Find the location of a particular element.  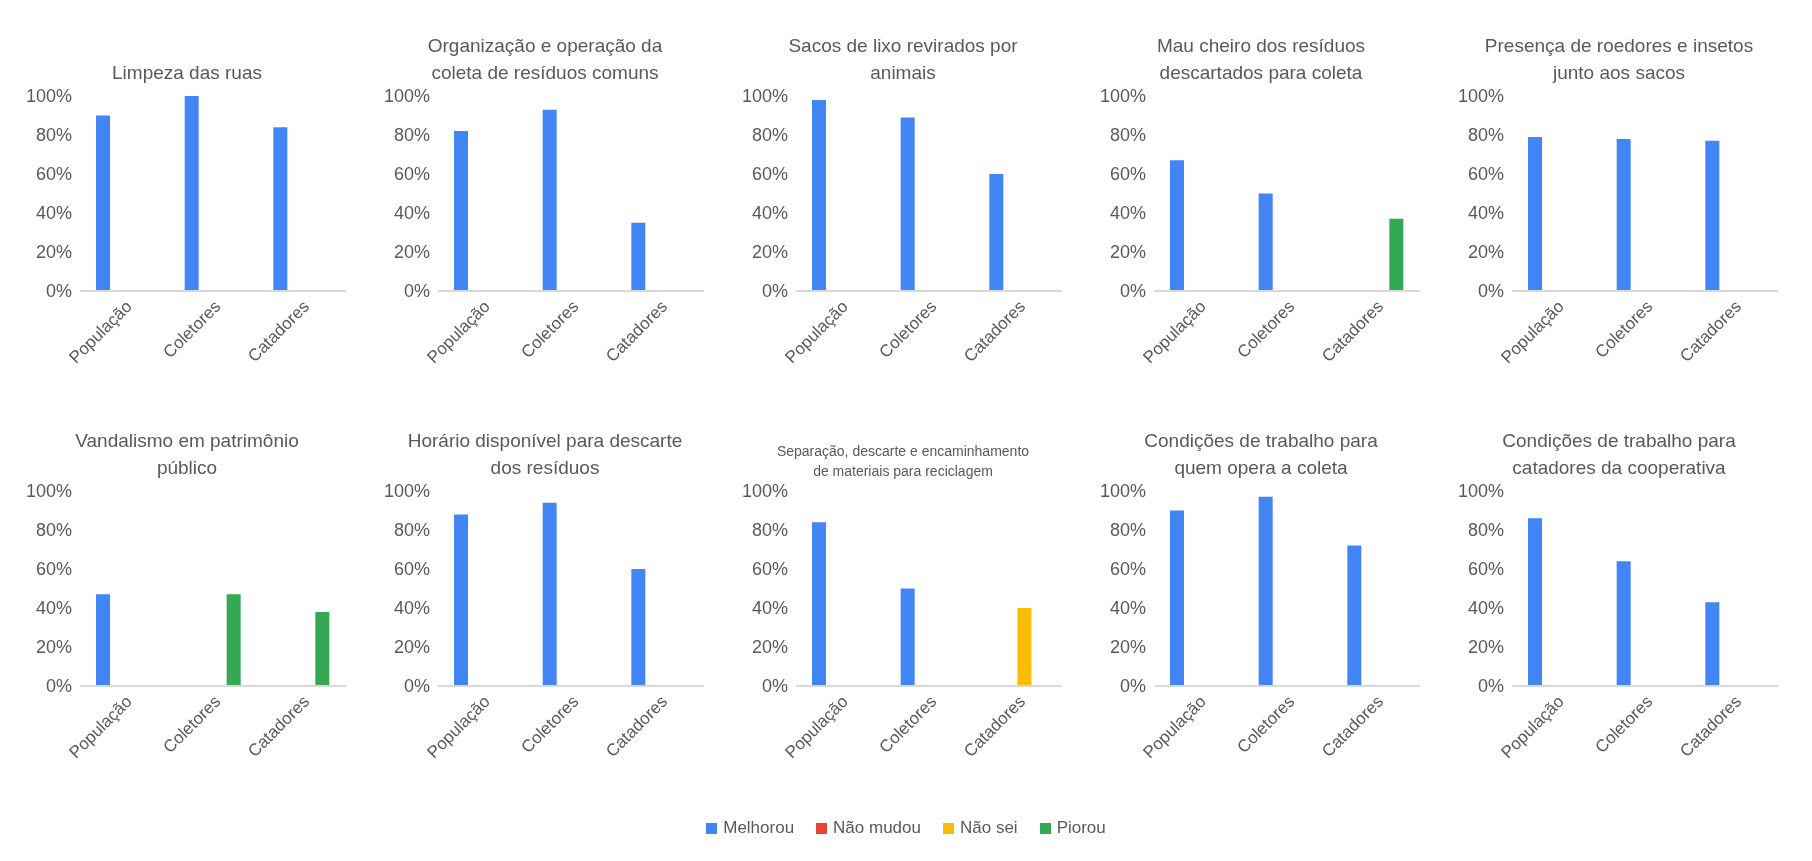

chart-title: Mau cheiro dos resíduos descartados para coleta is located at coordinates (1261, 59).